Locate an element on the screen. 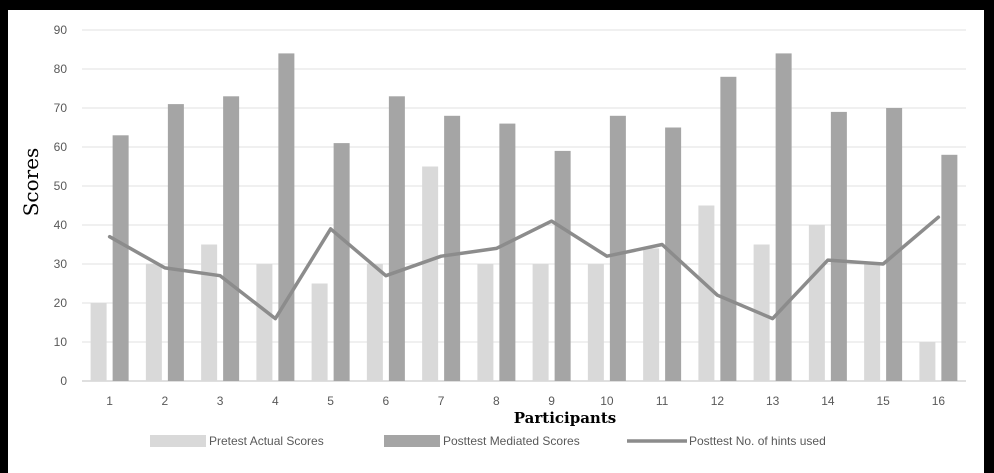 Image resolution: width=994 pixels, height=473 pixels. y-tick-label: 0 is located at coordinates (63, 381).